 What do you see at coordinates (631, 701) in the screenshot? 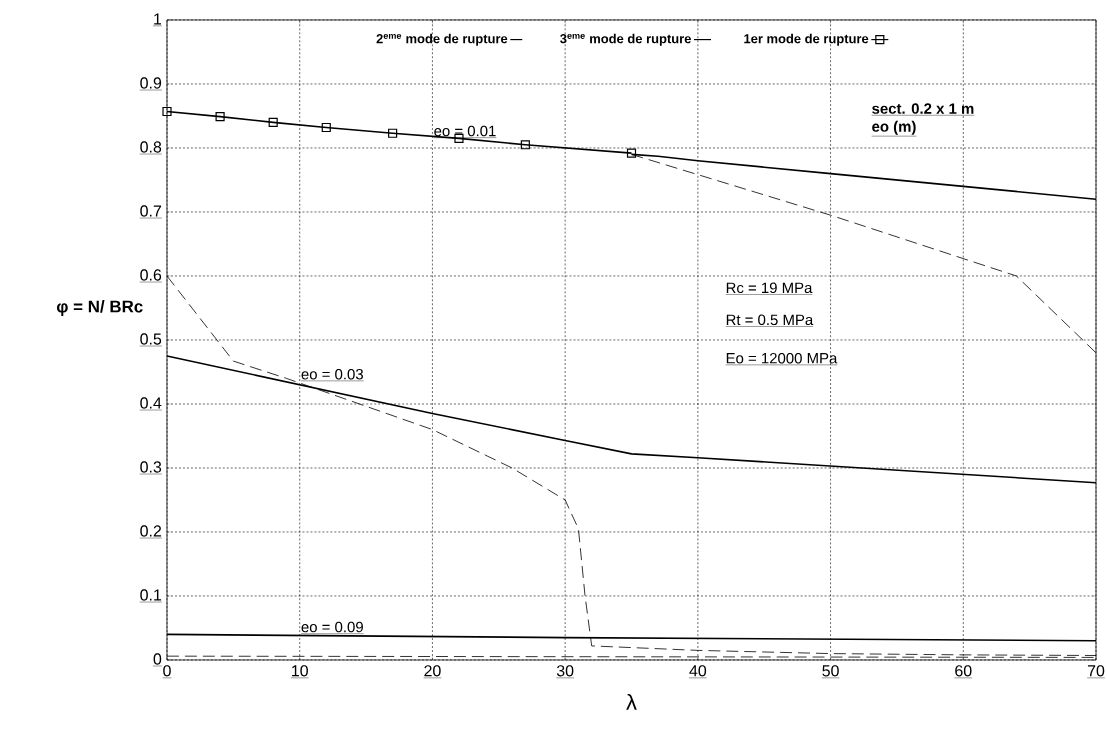
I see `x-axis-title: λ` at bounding box center [631, 701].